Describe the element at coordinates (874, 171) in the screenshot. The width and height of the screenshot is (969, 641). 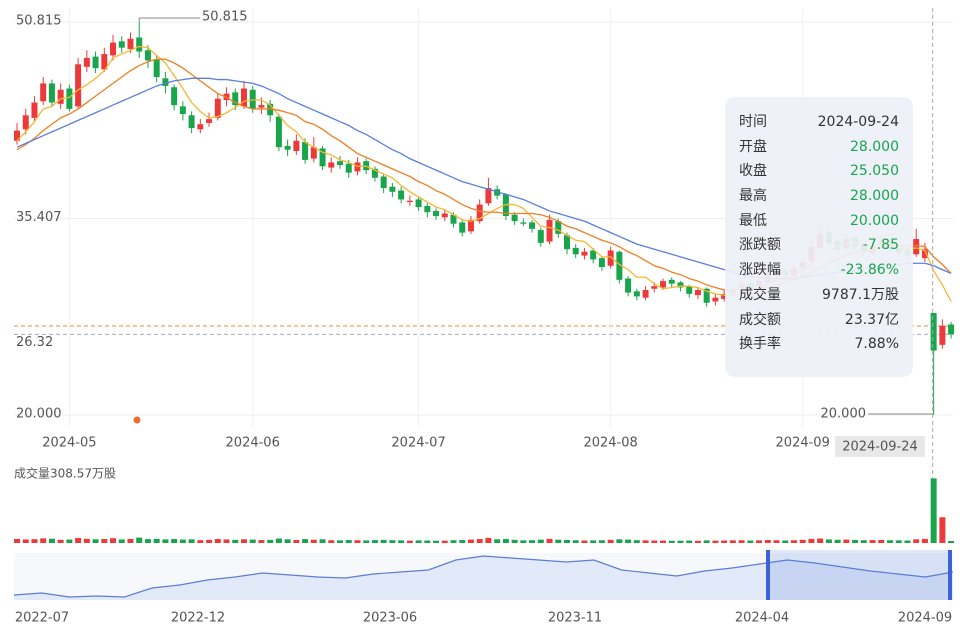
I see `tooltip-value: 25.050` at that location.